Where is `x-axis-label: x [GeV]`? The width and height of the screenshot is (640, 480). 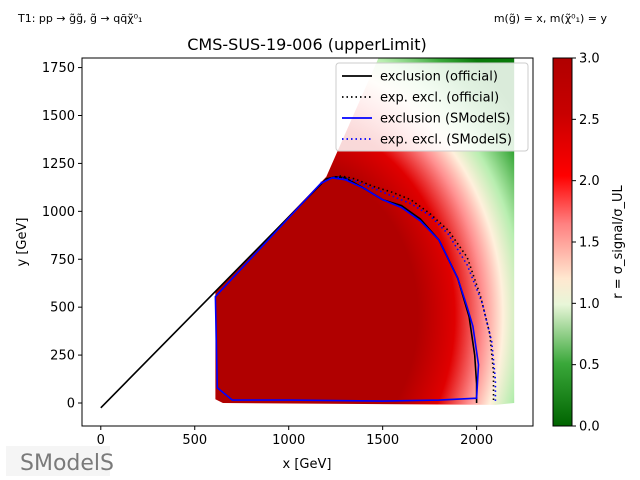
x-axis-label: x [GeV] is located at coordinates (307, 464).